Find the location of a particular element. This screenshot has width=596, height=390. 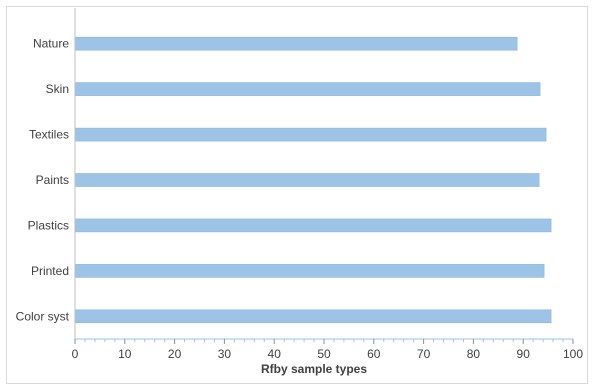

x-tick-label: 40 is located at coordinates (275, 354).